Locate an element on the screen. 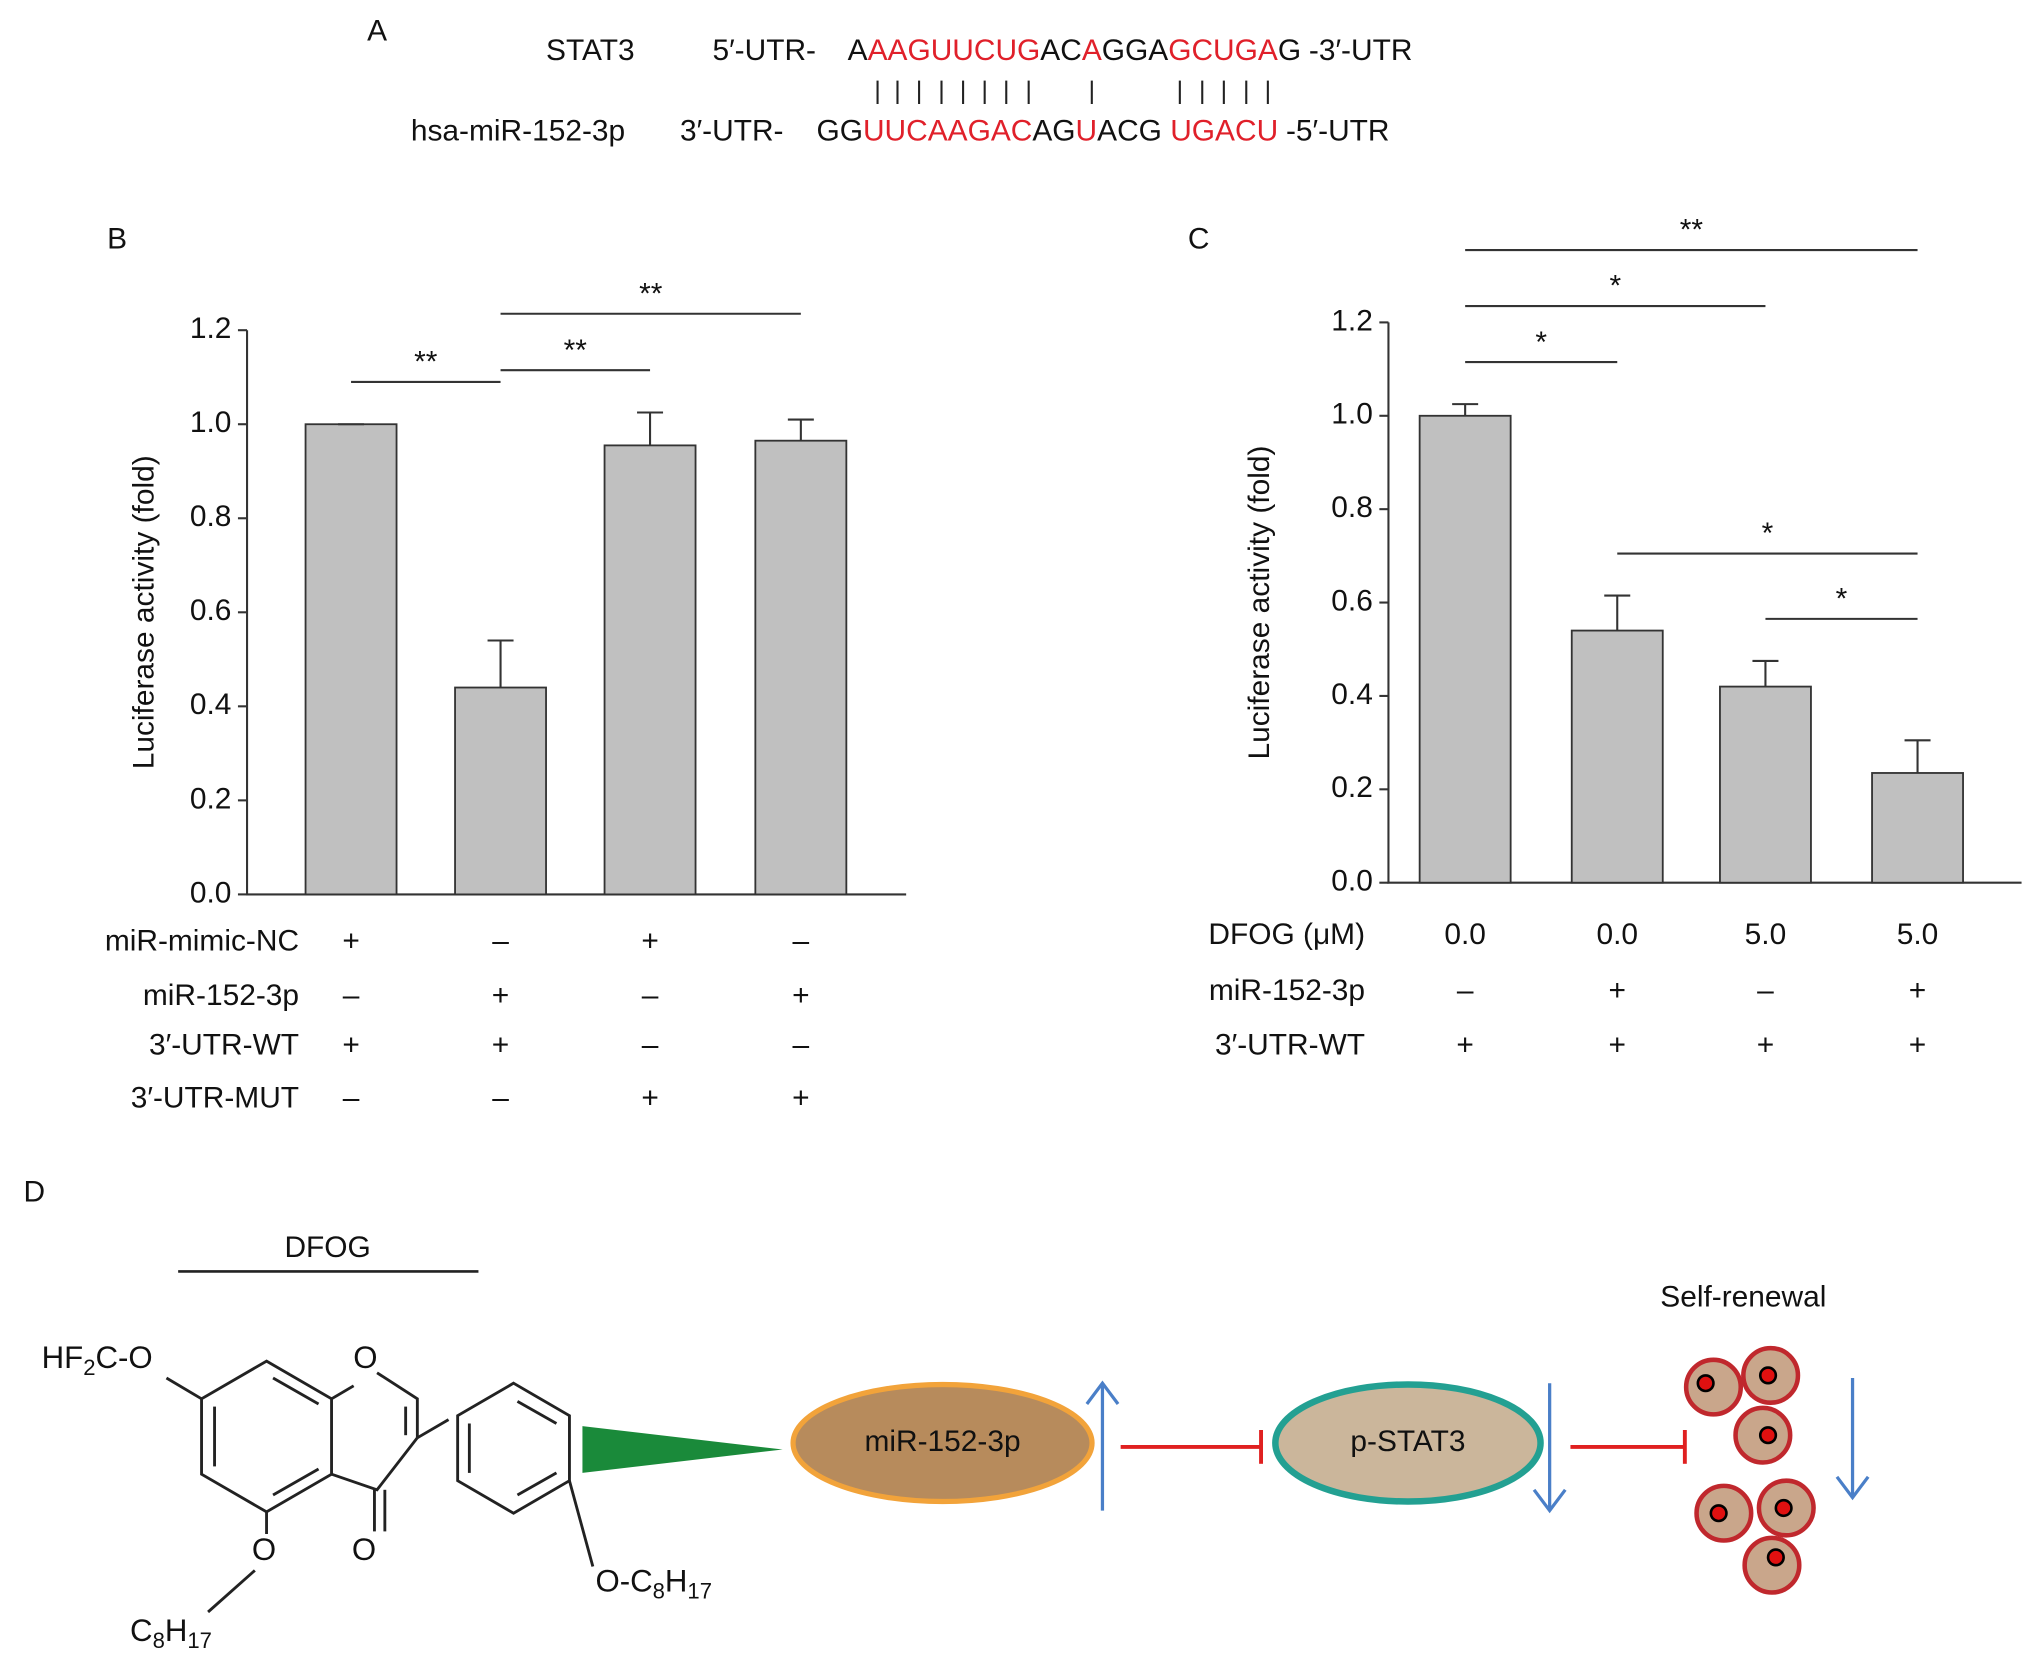  formula-part: HF is located at coordinates (63, 1357).